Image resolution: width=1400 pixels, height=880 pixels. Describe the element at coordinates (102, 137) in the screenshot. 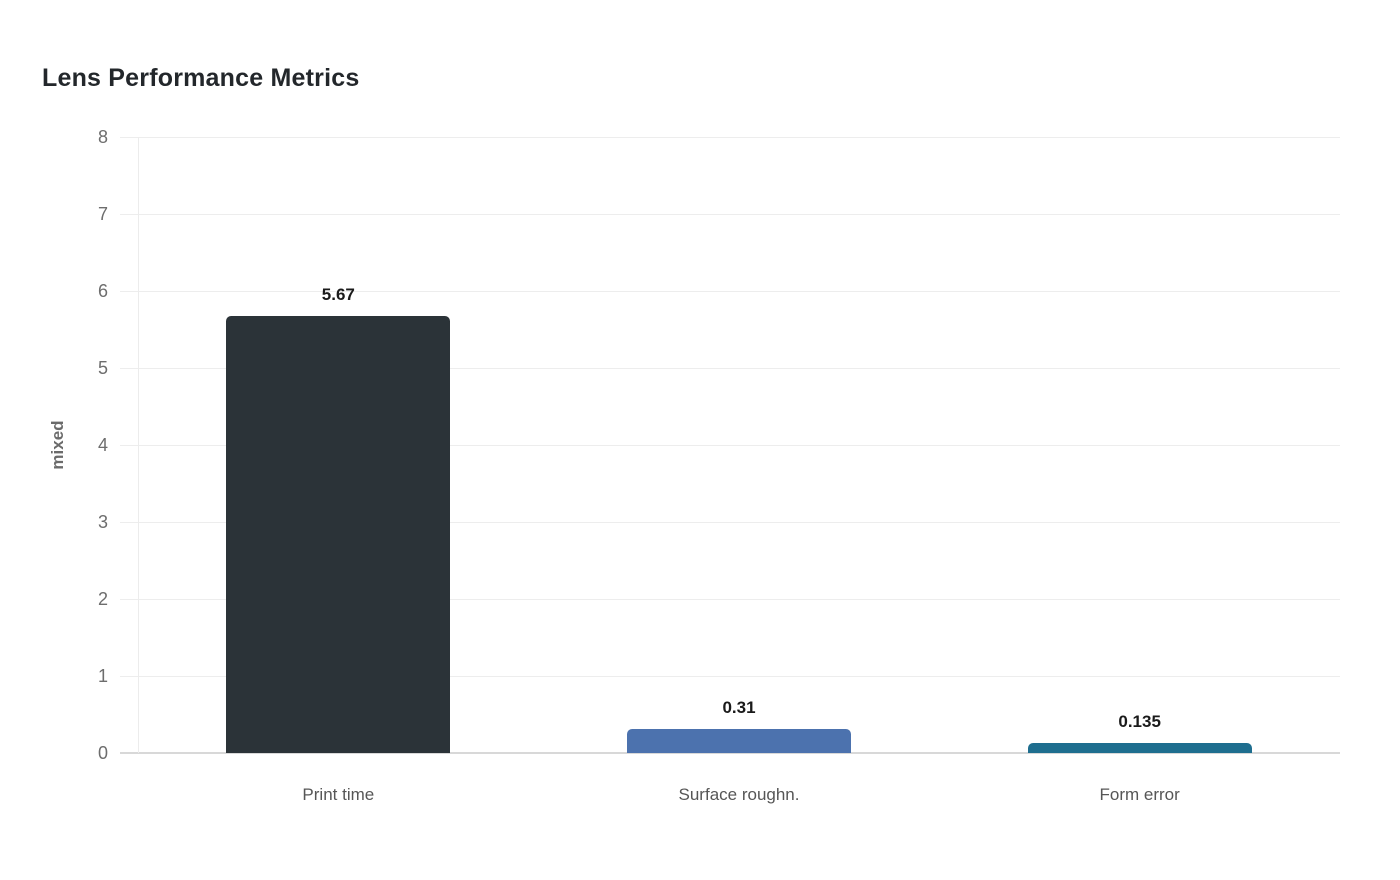

I see `y-tick-label: 8` at that location.